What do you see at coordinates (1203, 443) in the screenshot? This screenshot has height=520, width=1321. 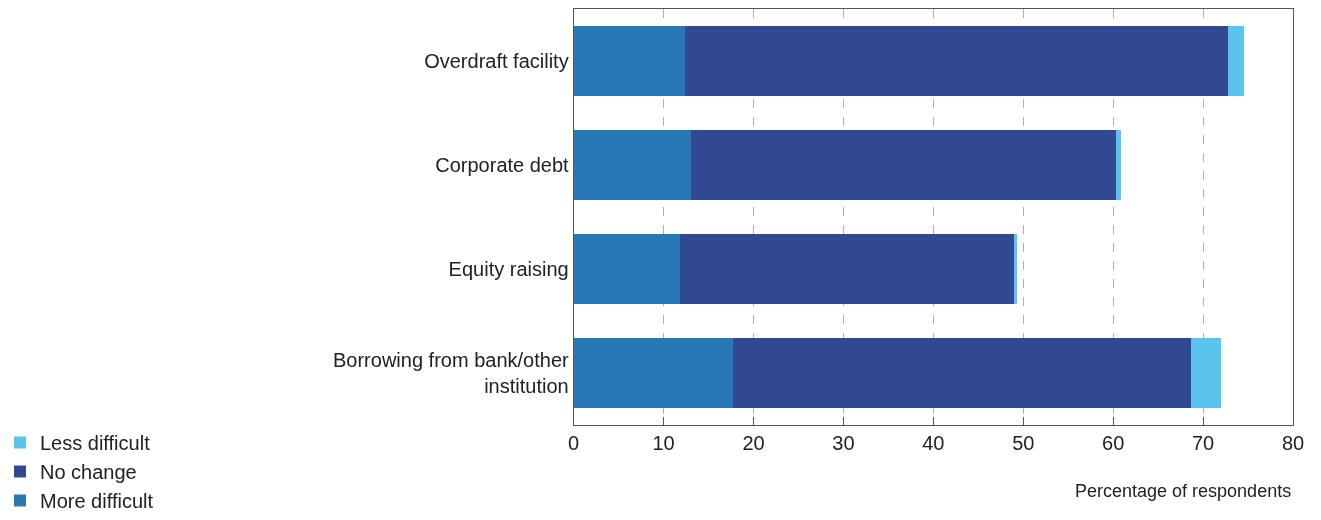 I see `x-tick-label: 70` at bounding box center [1203, 443].